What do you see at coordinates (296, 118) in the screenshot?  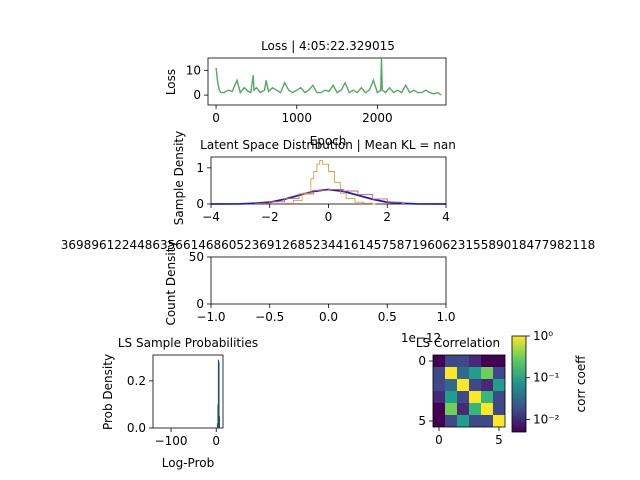 I see `loss-xtick-label-1: 1000` at bounding box center [296, 118].